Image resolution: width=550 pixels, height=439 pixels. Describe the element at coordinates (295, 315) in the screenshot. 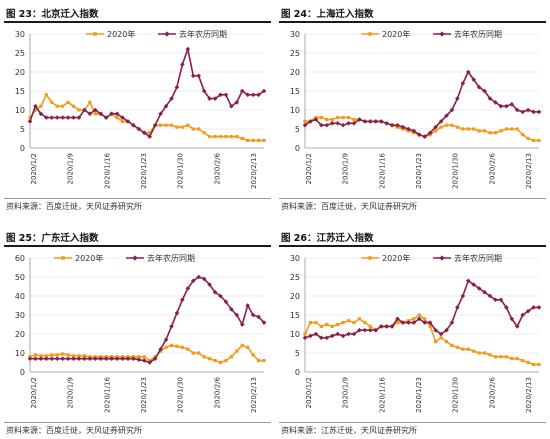

I see `y-tick-label: 15` at that location.